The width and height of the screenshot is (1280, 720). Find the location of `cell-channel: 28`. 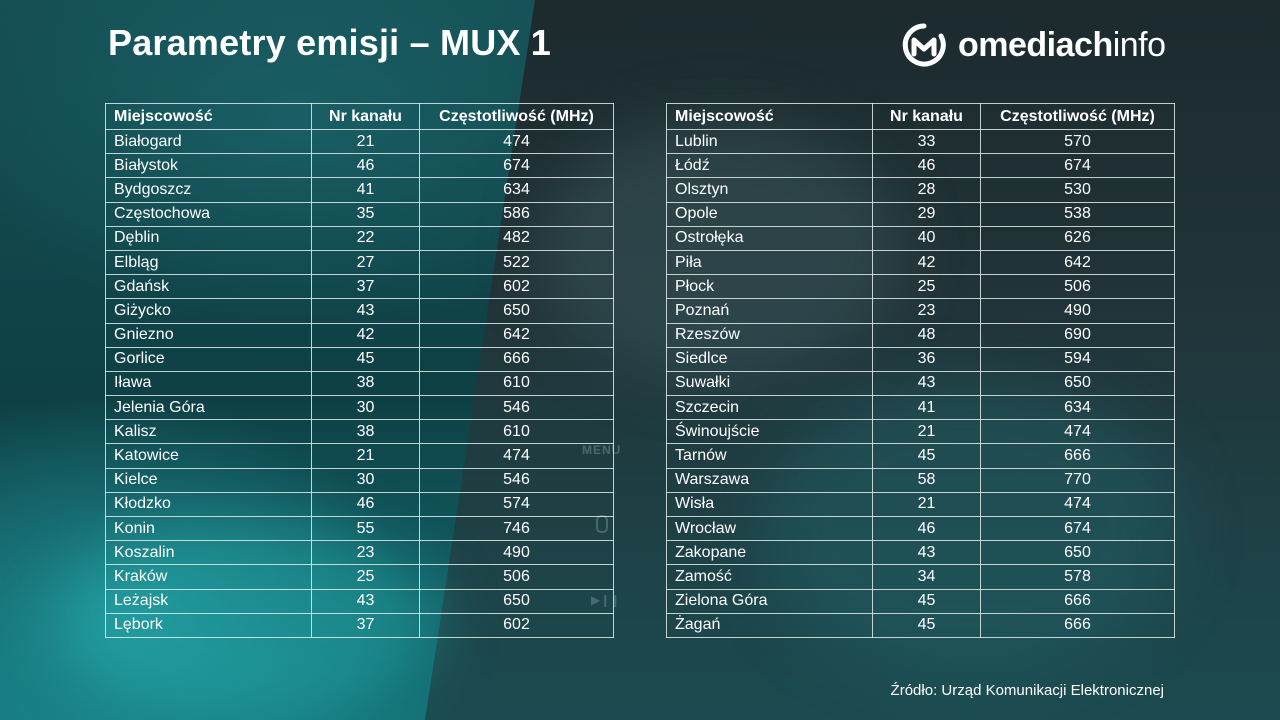

cell-channel: 28 is located at coordinates (926, 190).